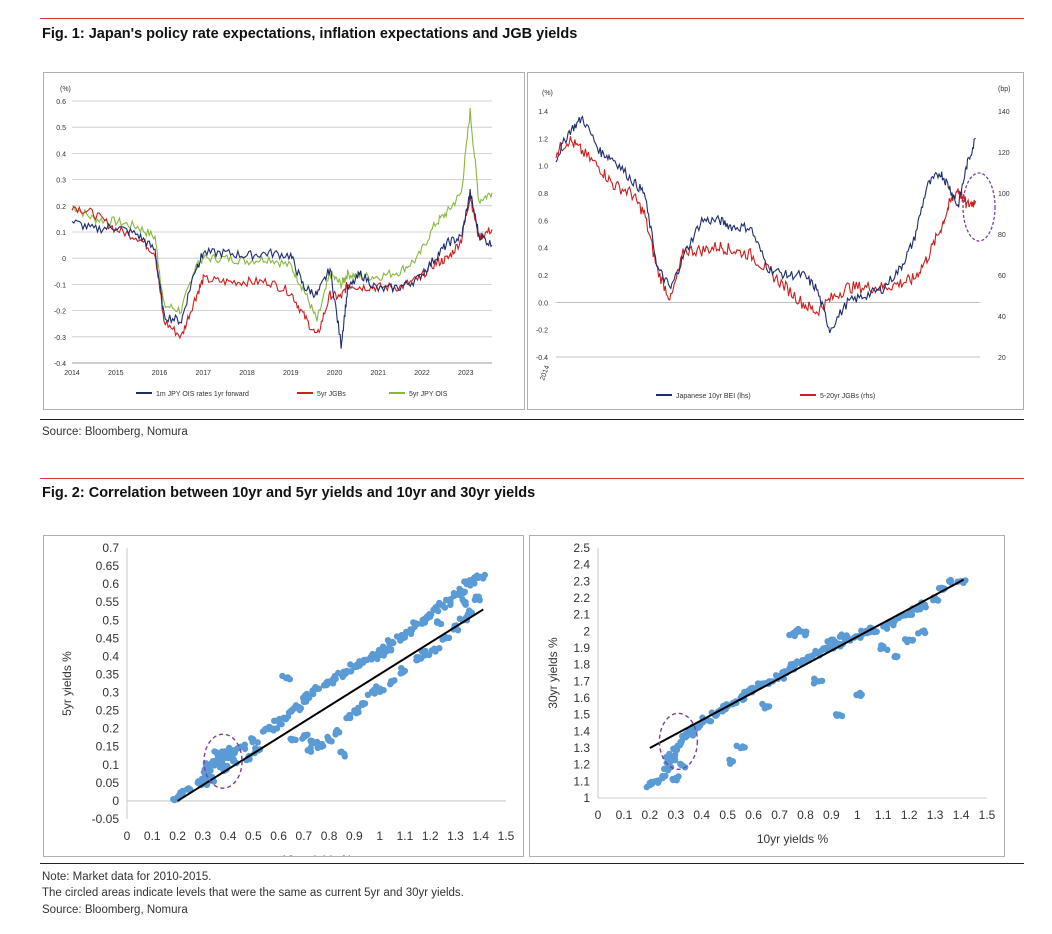  What do you see at coordinates (581, 765) in the screenshot?
I see `fig2-right-y-tick-label: 1.2` at bounding box center [581, 765].